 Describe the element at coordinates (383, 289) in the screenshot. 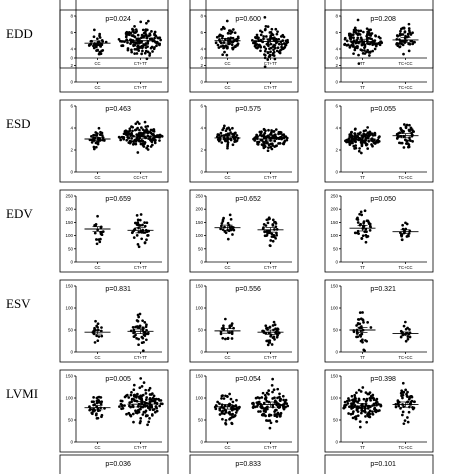

I see `p-value-label: p=0.321` at that location.